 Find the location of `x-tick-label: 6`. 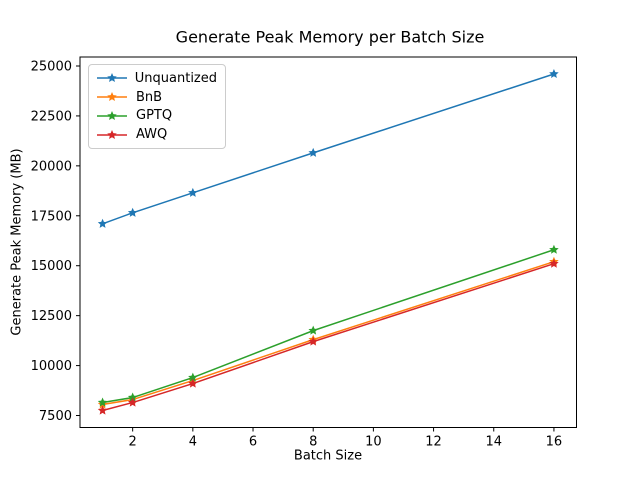

x-tick-label: 6 is located at coordinates (253, 442).